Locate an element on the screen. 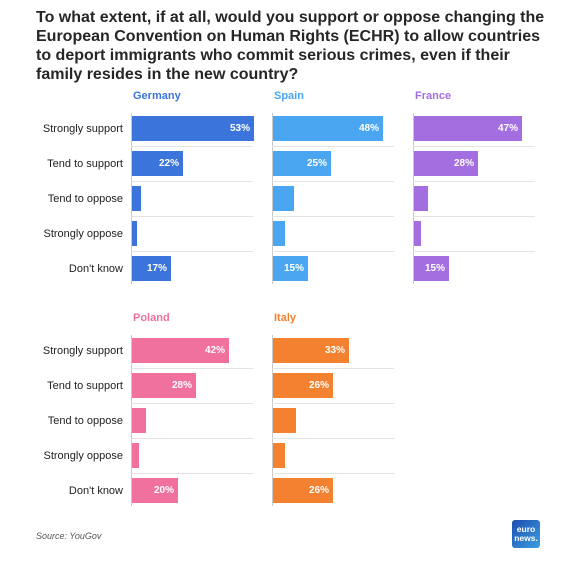 The width and height of the screenshot is (580, 570). source-note: Source: YouGov is located at coordinates (69, 536).